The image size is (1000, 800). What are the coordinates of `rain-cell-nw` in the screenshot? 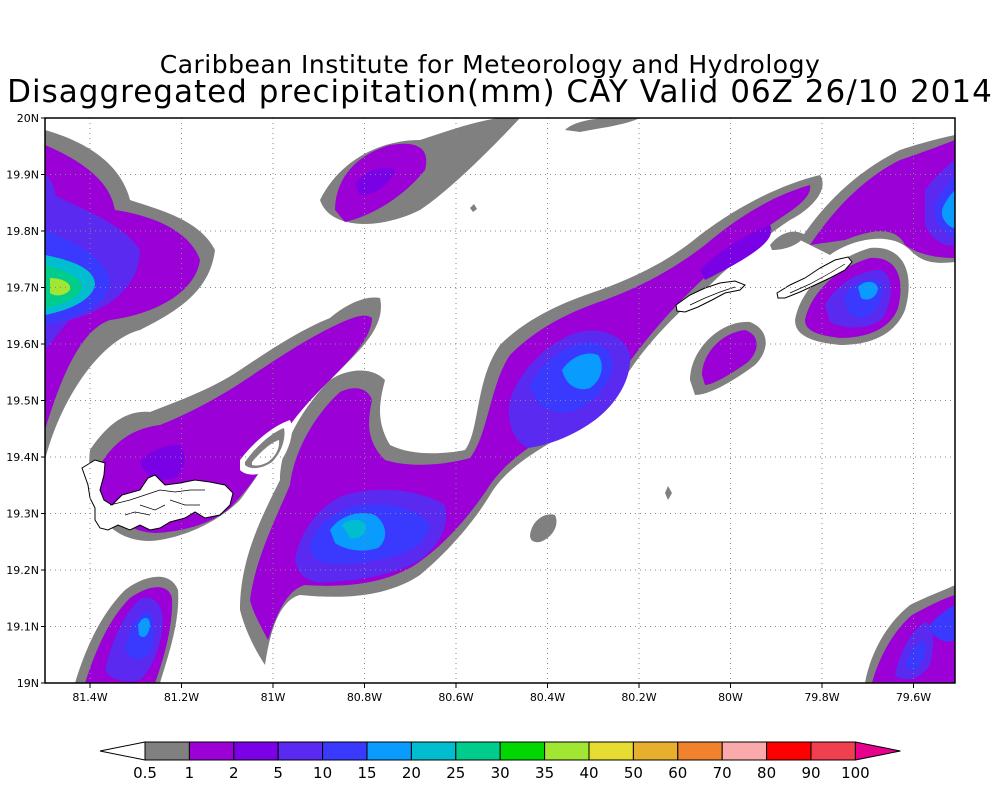 It's located at (130, 295).